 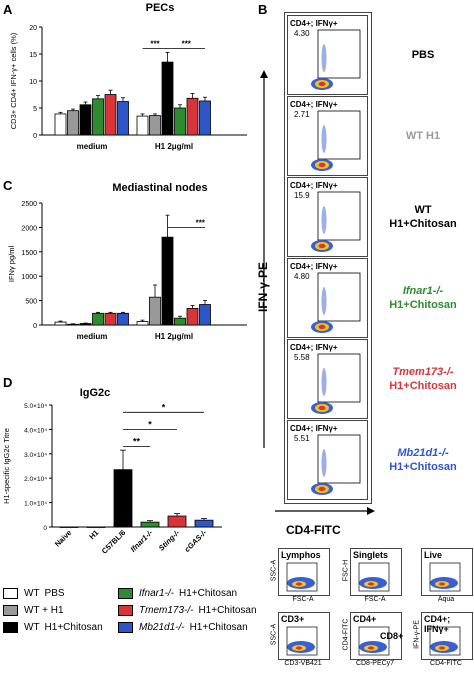 What do you see at coordinates (8, 9) in the screenshot?
I see `panel-letter-a: A` at bounding box center [8, 9].